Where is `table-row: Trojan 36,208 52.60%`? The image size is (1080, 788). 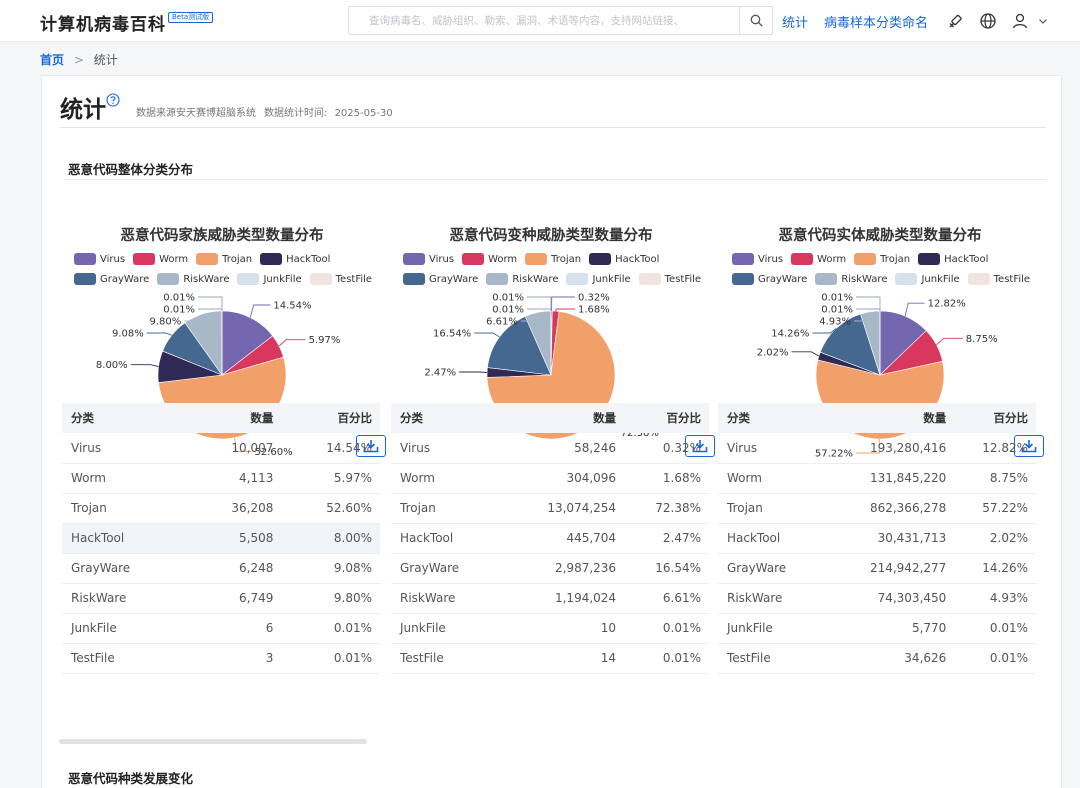
table-row: Trojan 36,208 52.60% is located at coordinates (221, 508).